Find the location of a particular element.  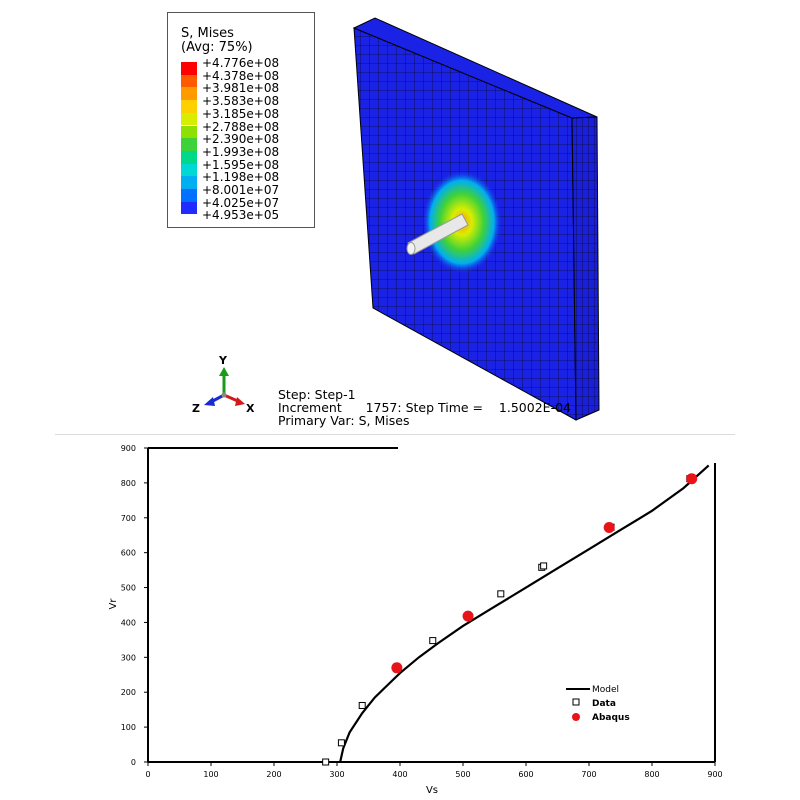

legend-value: +3.185e+08 is located at coordinates (241, 113).